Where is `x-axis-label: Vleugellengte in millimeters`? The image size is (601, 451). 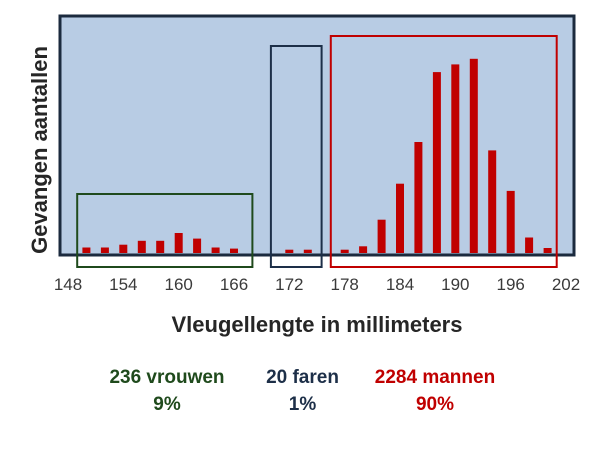 x-axis-label: Vleugellengte in millimeters is located at coordinates (317, 324).